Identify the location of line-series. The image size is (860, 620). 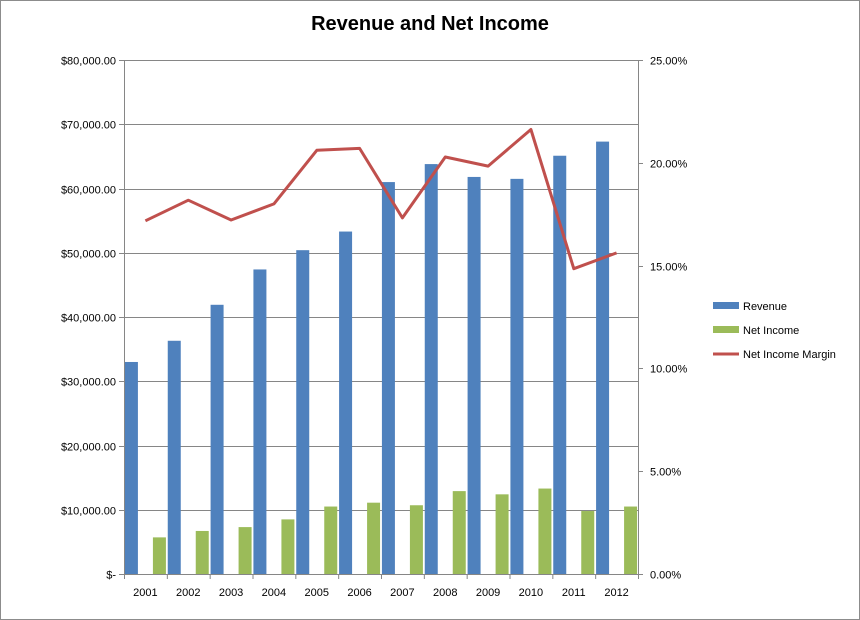
(381, 199).